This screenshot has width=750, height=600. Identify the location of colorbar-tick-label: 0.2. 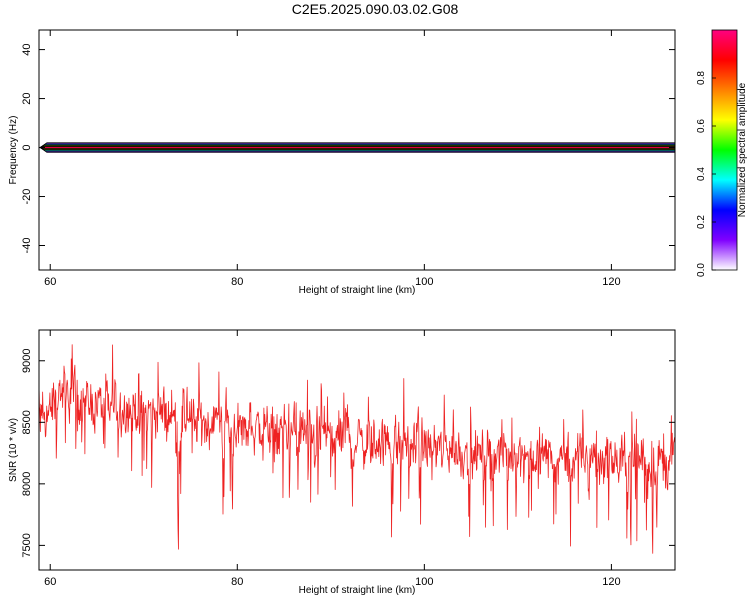
(701, 222).